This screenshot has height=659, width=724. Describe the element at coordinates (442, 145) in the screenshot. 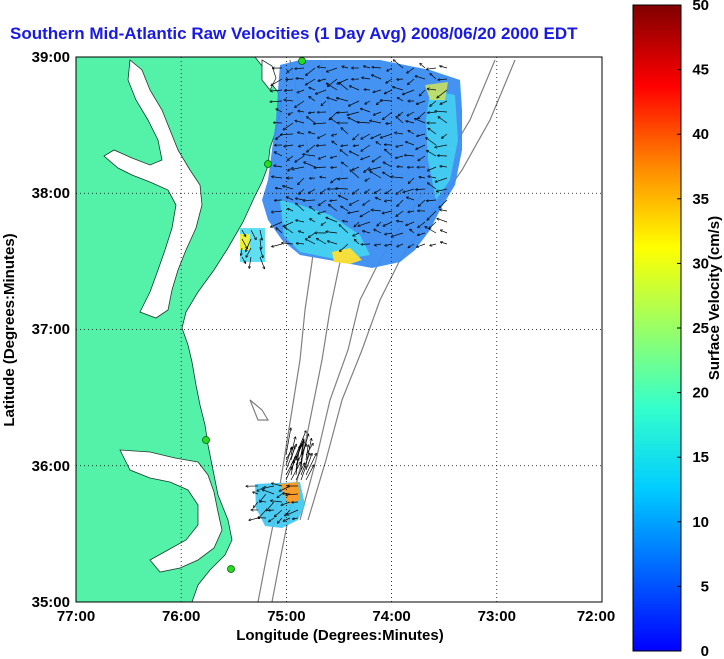

I see `velocity-field-east-cyan` at that location.